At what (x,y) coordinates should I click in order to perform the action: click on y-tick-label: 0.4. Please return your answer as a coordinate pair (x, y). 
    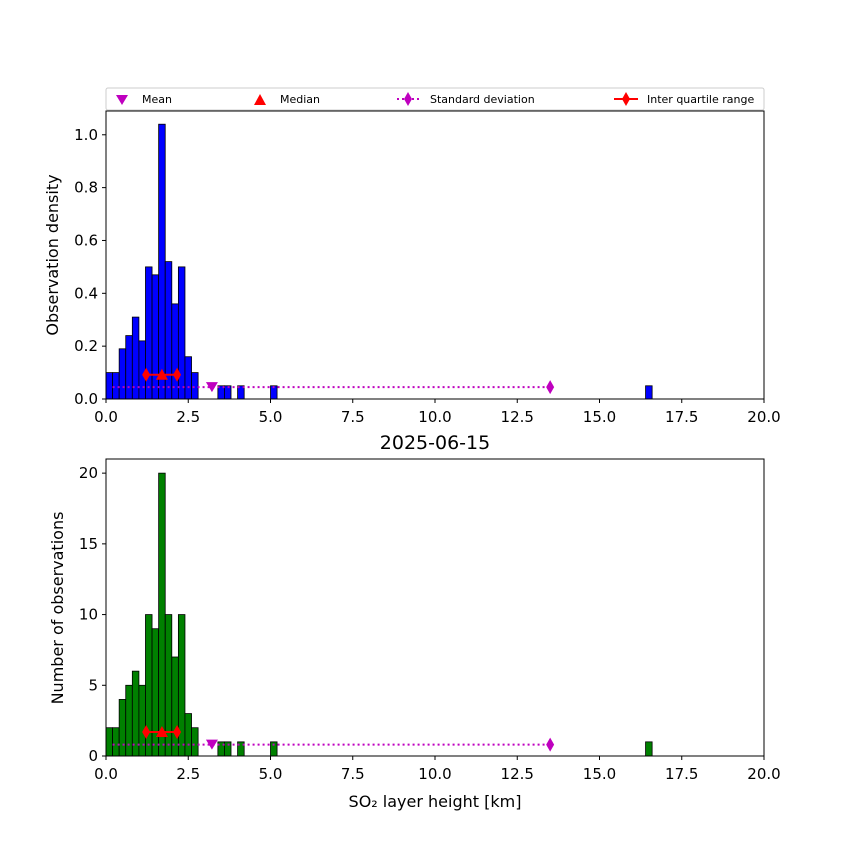
    Looking at the image, I should click on (86, 293).